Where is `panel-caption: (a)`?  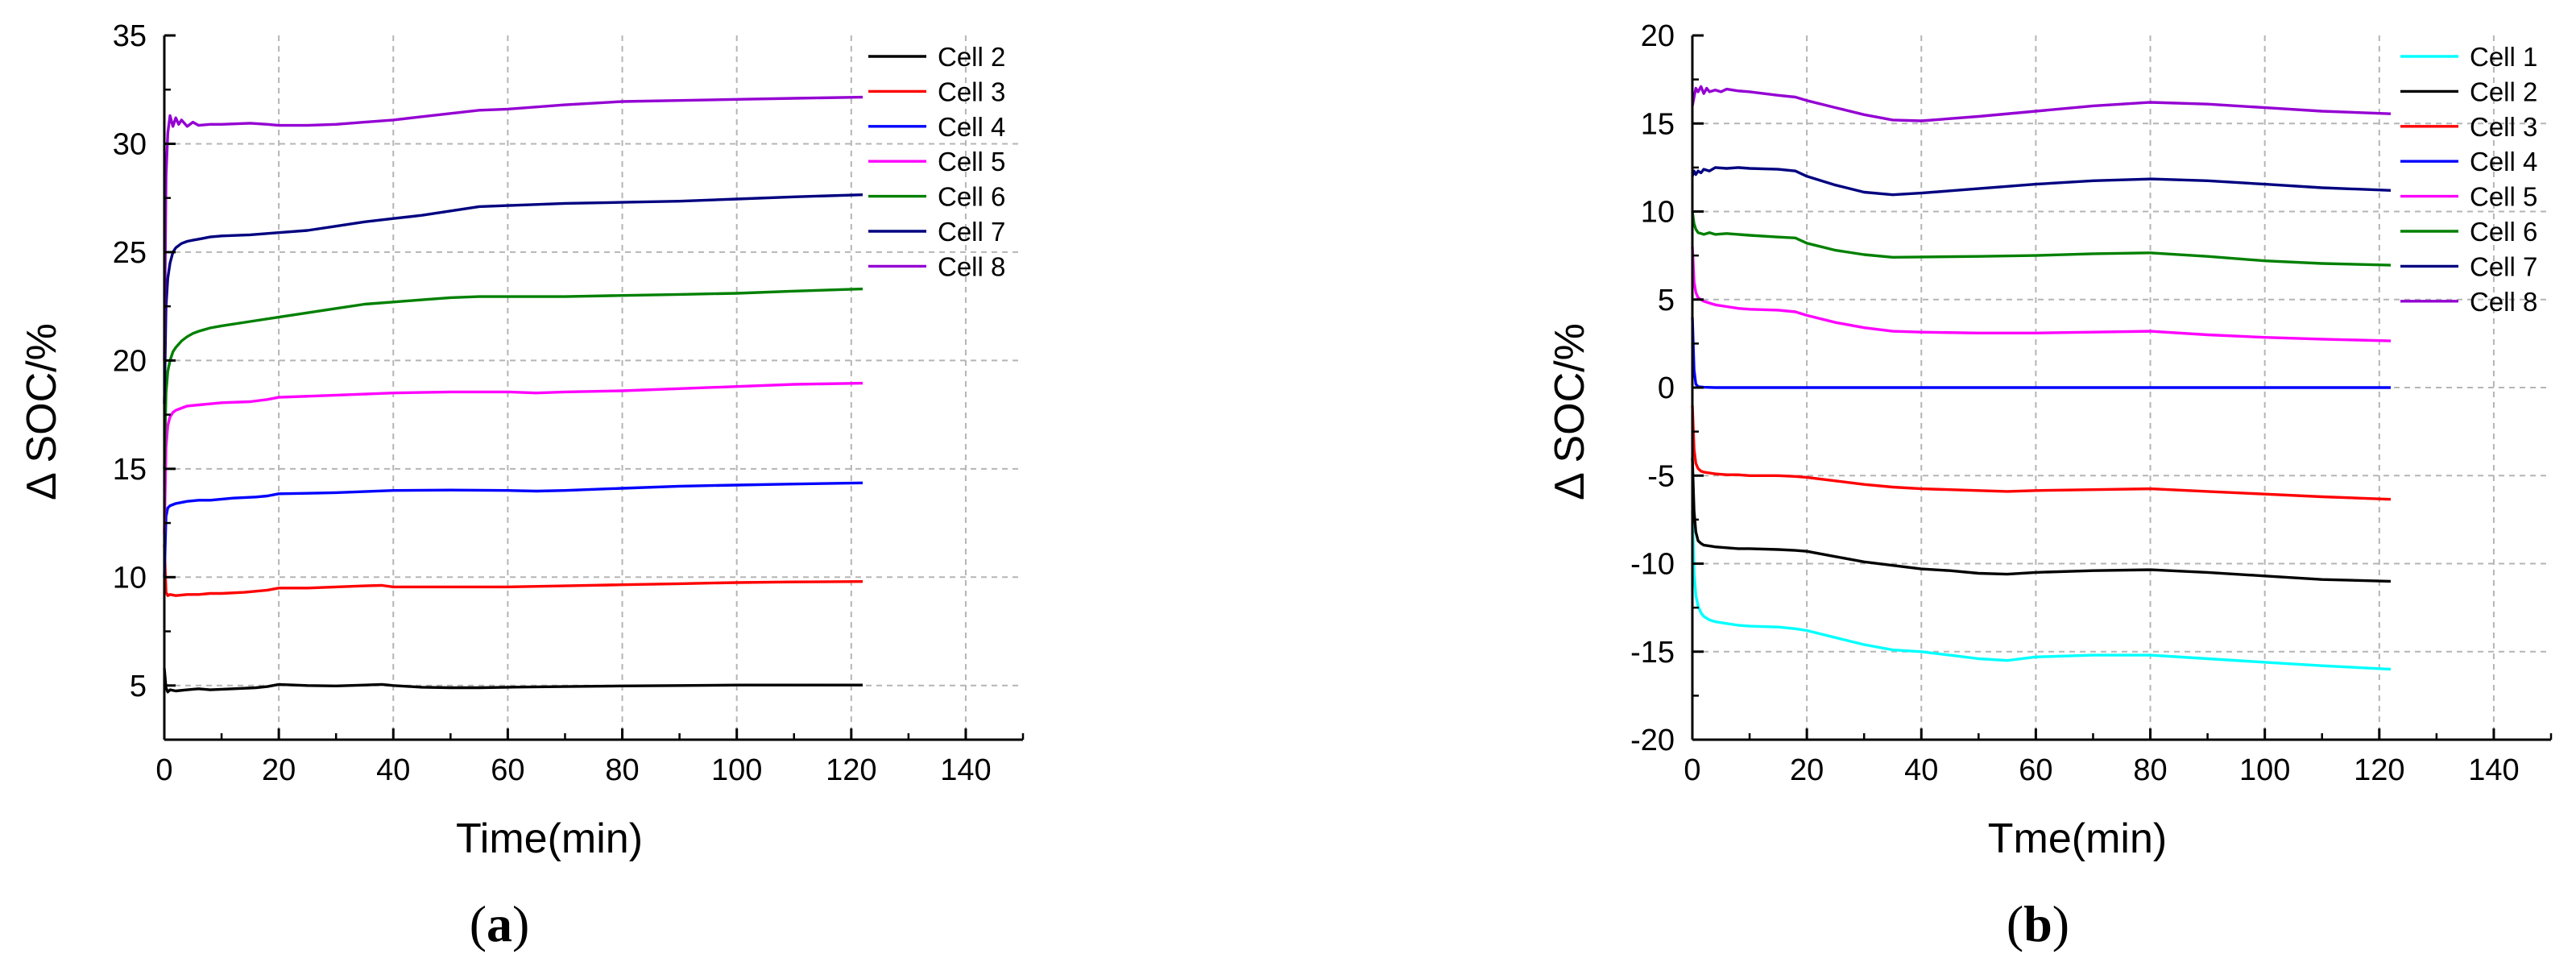 panel-caption: (a) is located at coordinates (500, 923).